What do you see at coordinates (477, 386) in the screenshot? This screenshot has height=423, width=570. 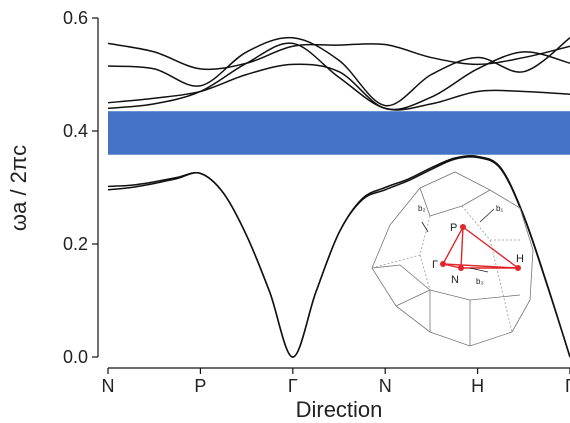 I see `x-tick-label: H` at bounding box center [477, 386].